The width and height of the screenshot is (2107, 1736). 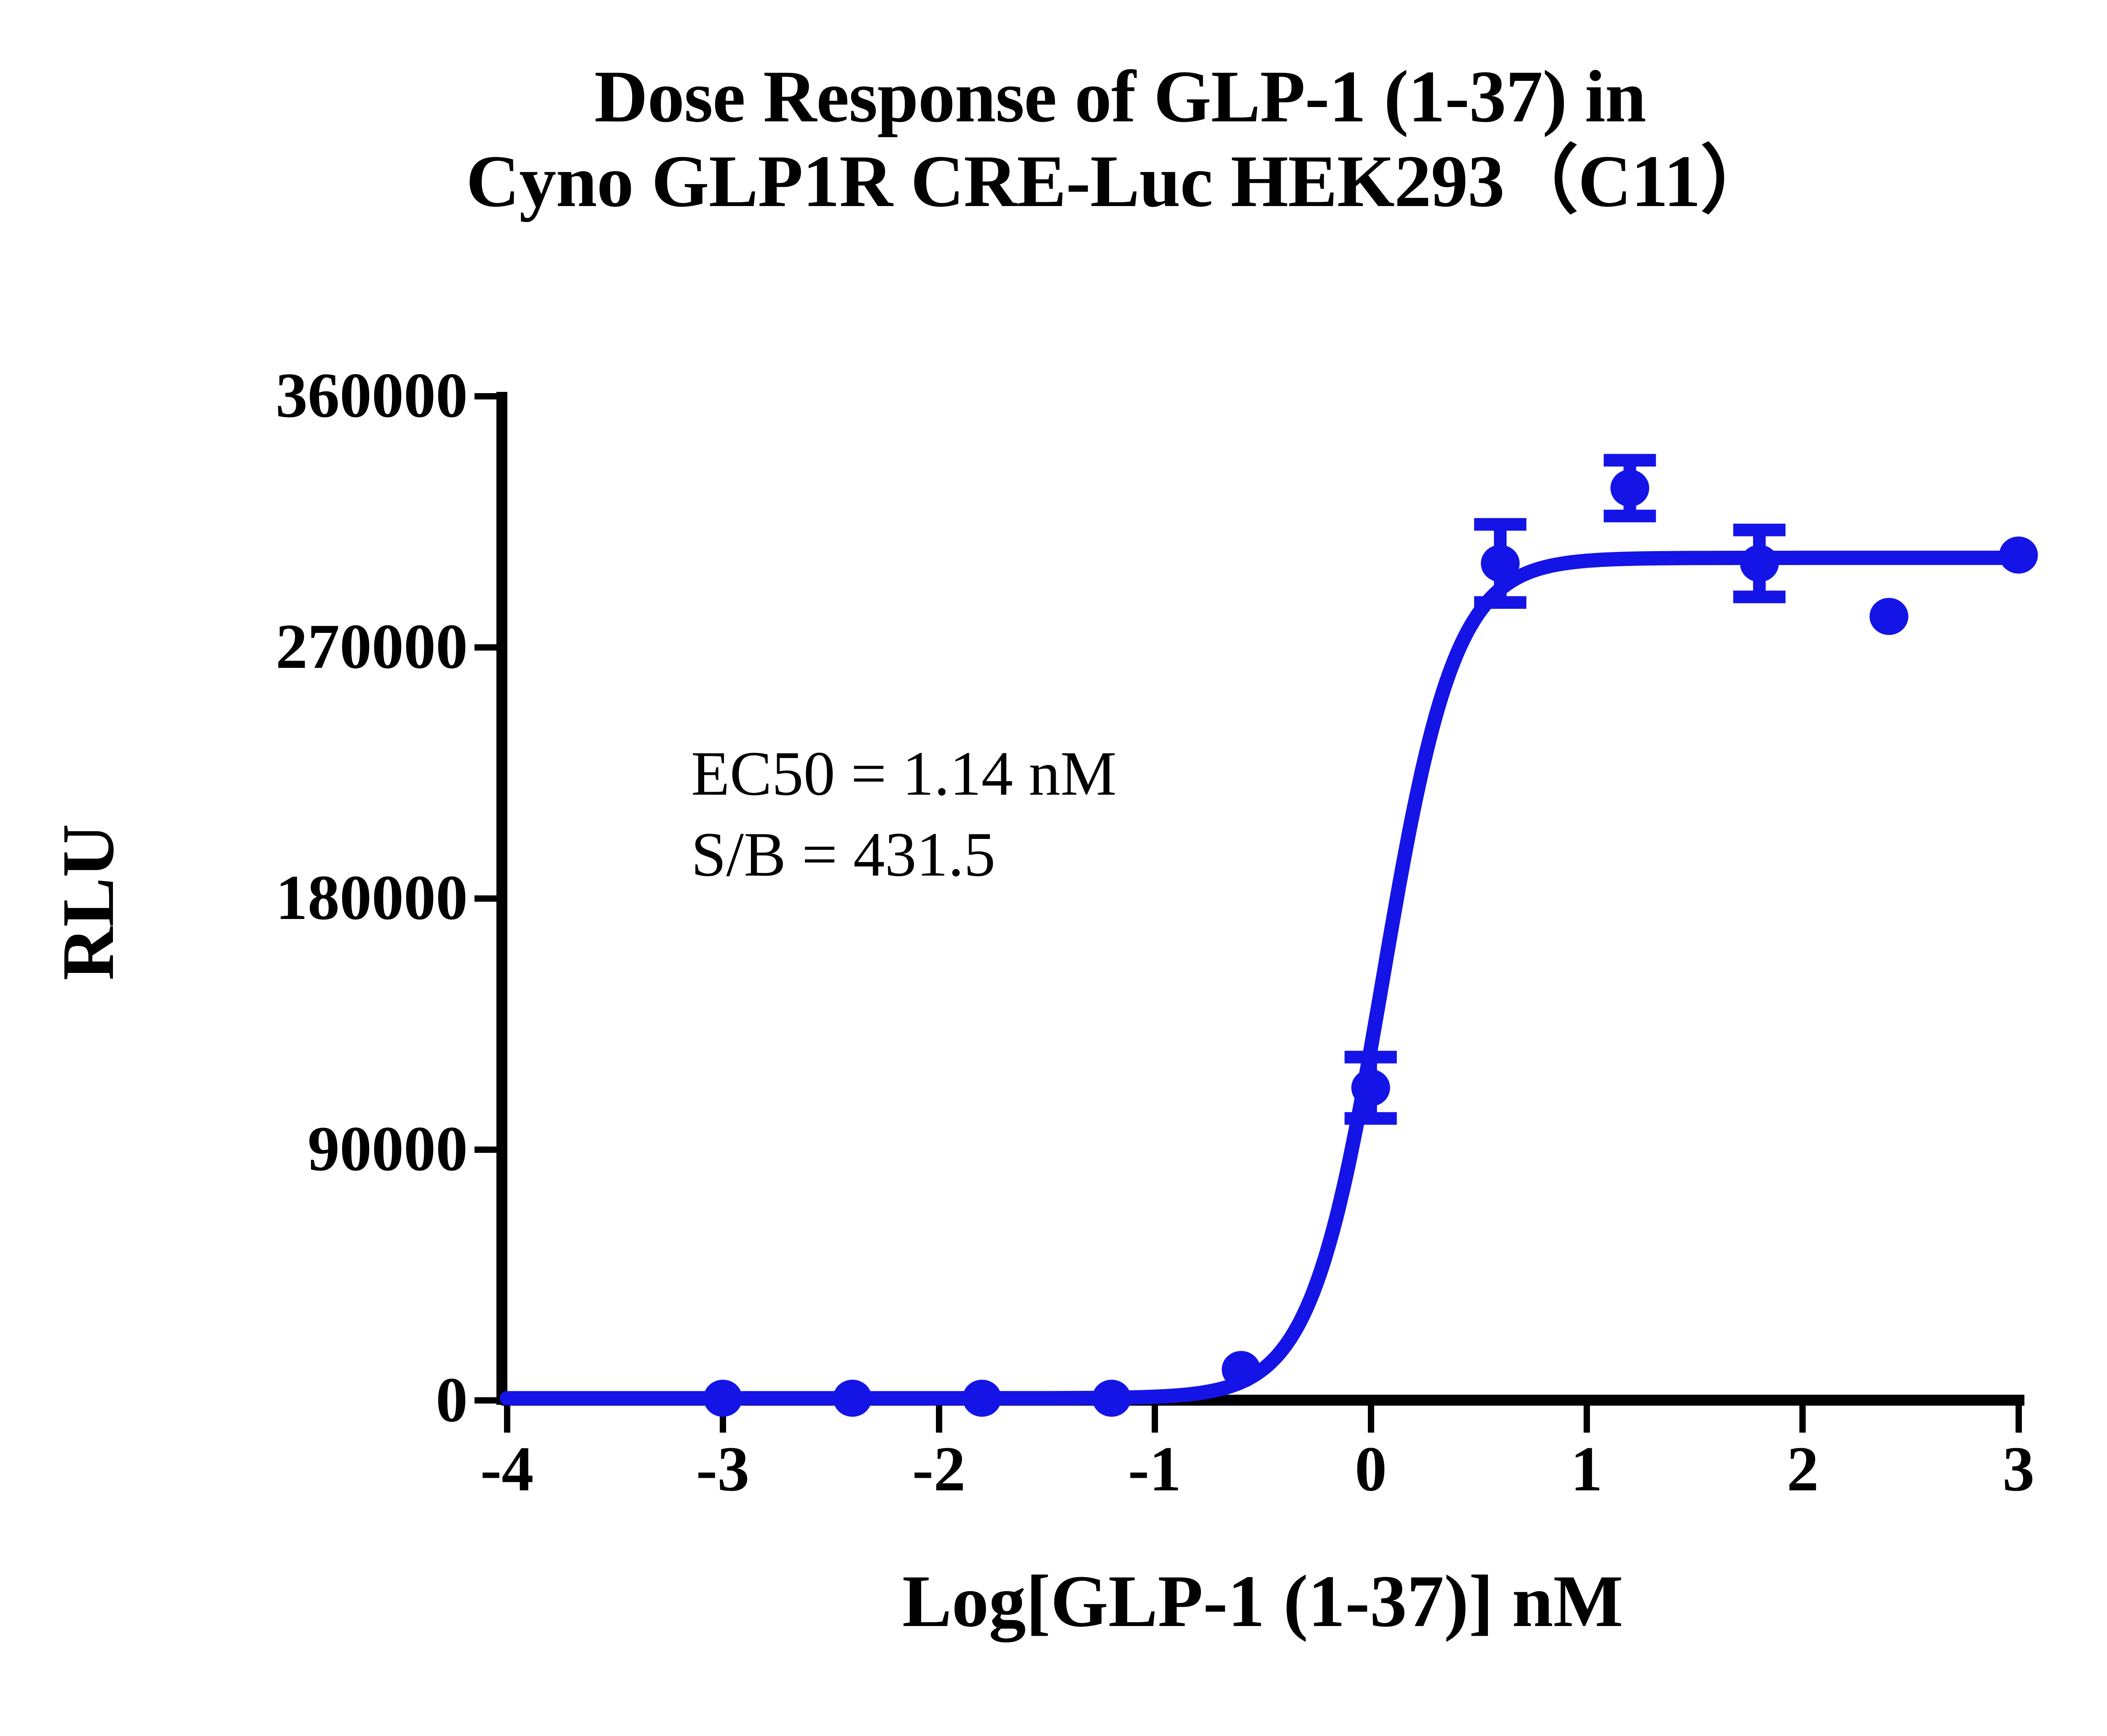 I want to click on x-tick-label--2: -2, so click(x=939, y=1468).